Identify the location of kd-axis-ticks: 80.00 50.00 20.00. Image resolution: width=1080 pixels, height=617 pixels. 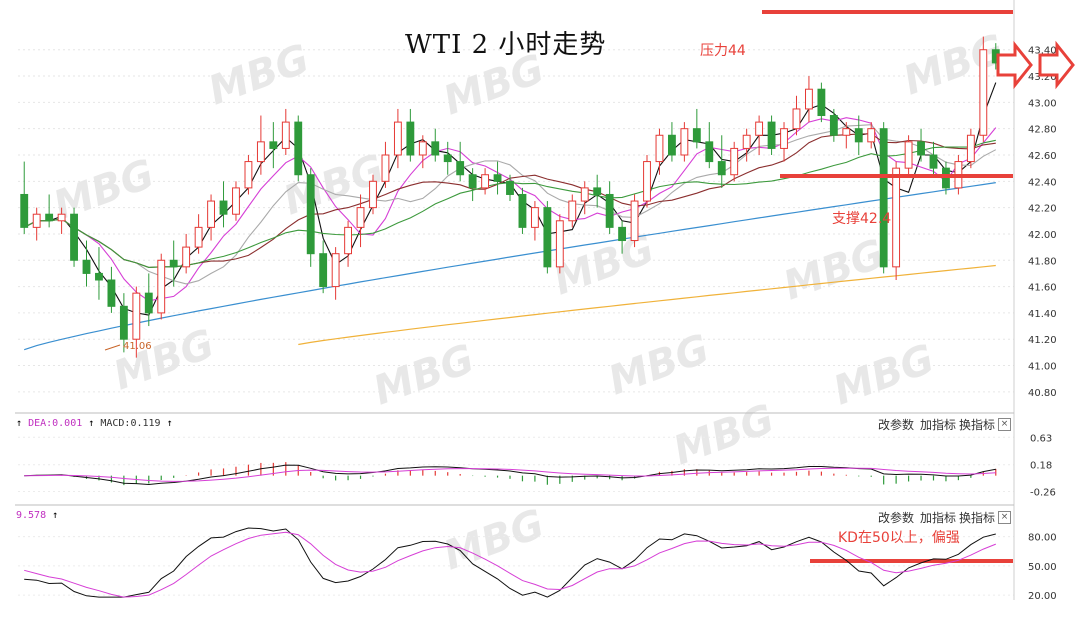
(1042, 568).